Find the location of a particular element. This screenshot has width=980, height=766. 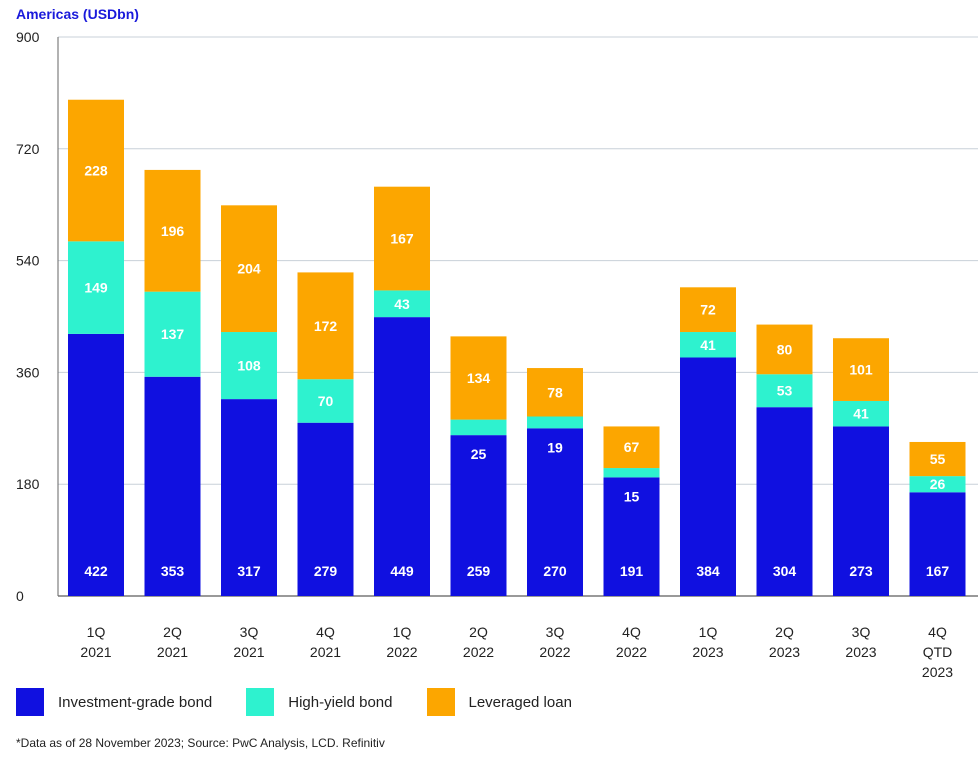

data-label: 80 is located at coordinates (785, 349).